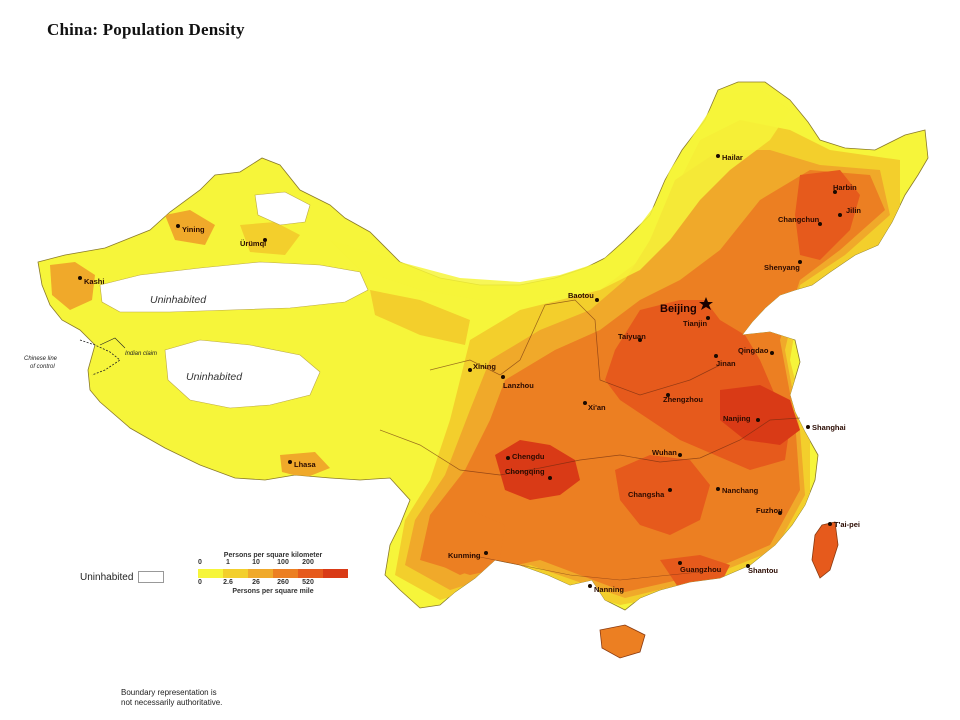 This screenshot has width=960, height=720. What do you see at coordinates (169, 692) in the screenshot?
I see `footnote-line-1: Boundary representation is` at bounding box center [169, 692].